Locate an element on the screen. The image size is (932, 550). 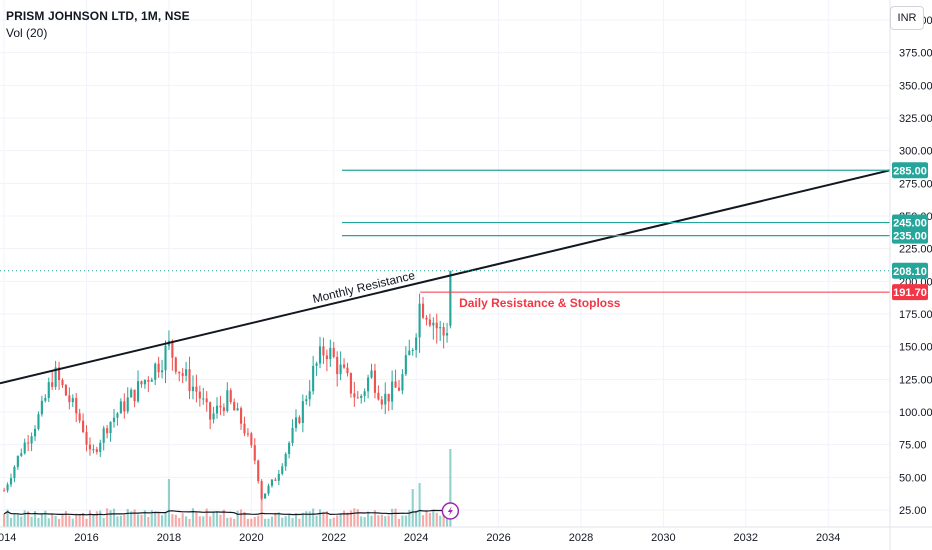
last-price-badge-bg is located at coordinates (910, 270).